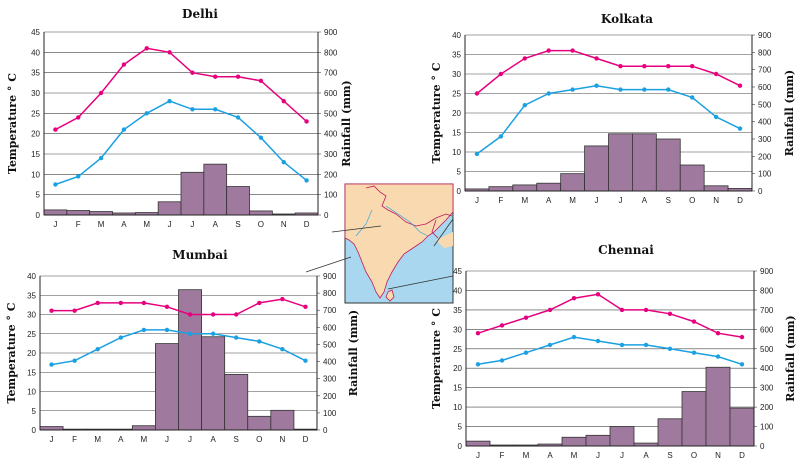 The width and height of the screenshot is (810, 472). Describe the element at coordinates (789, 113) in the screenshot. I see `rain-axis-title: Rainfall (mm)` at that location.